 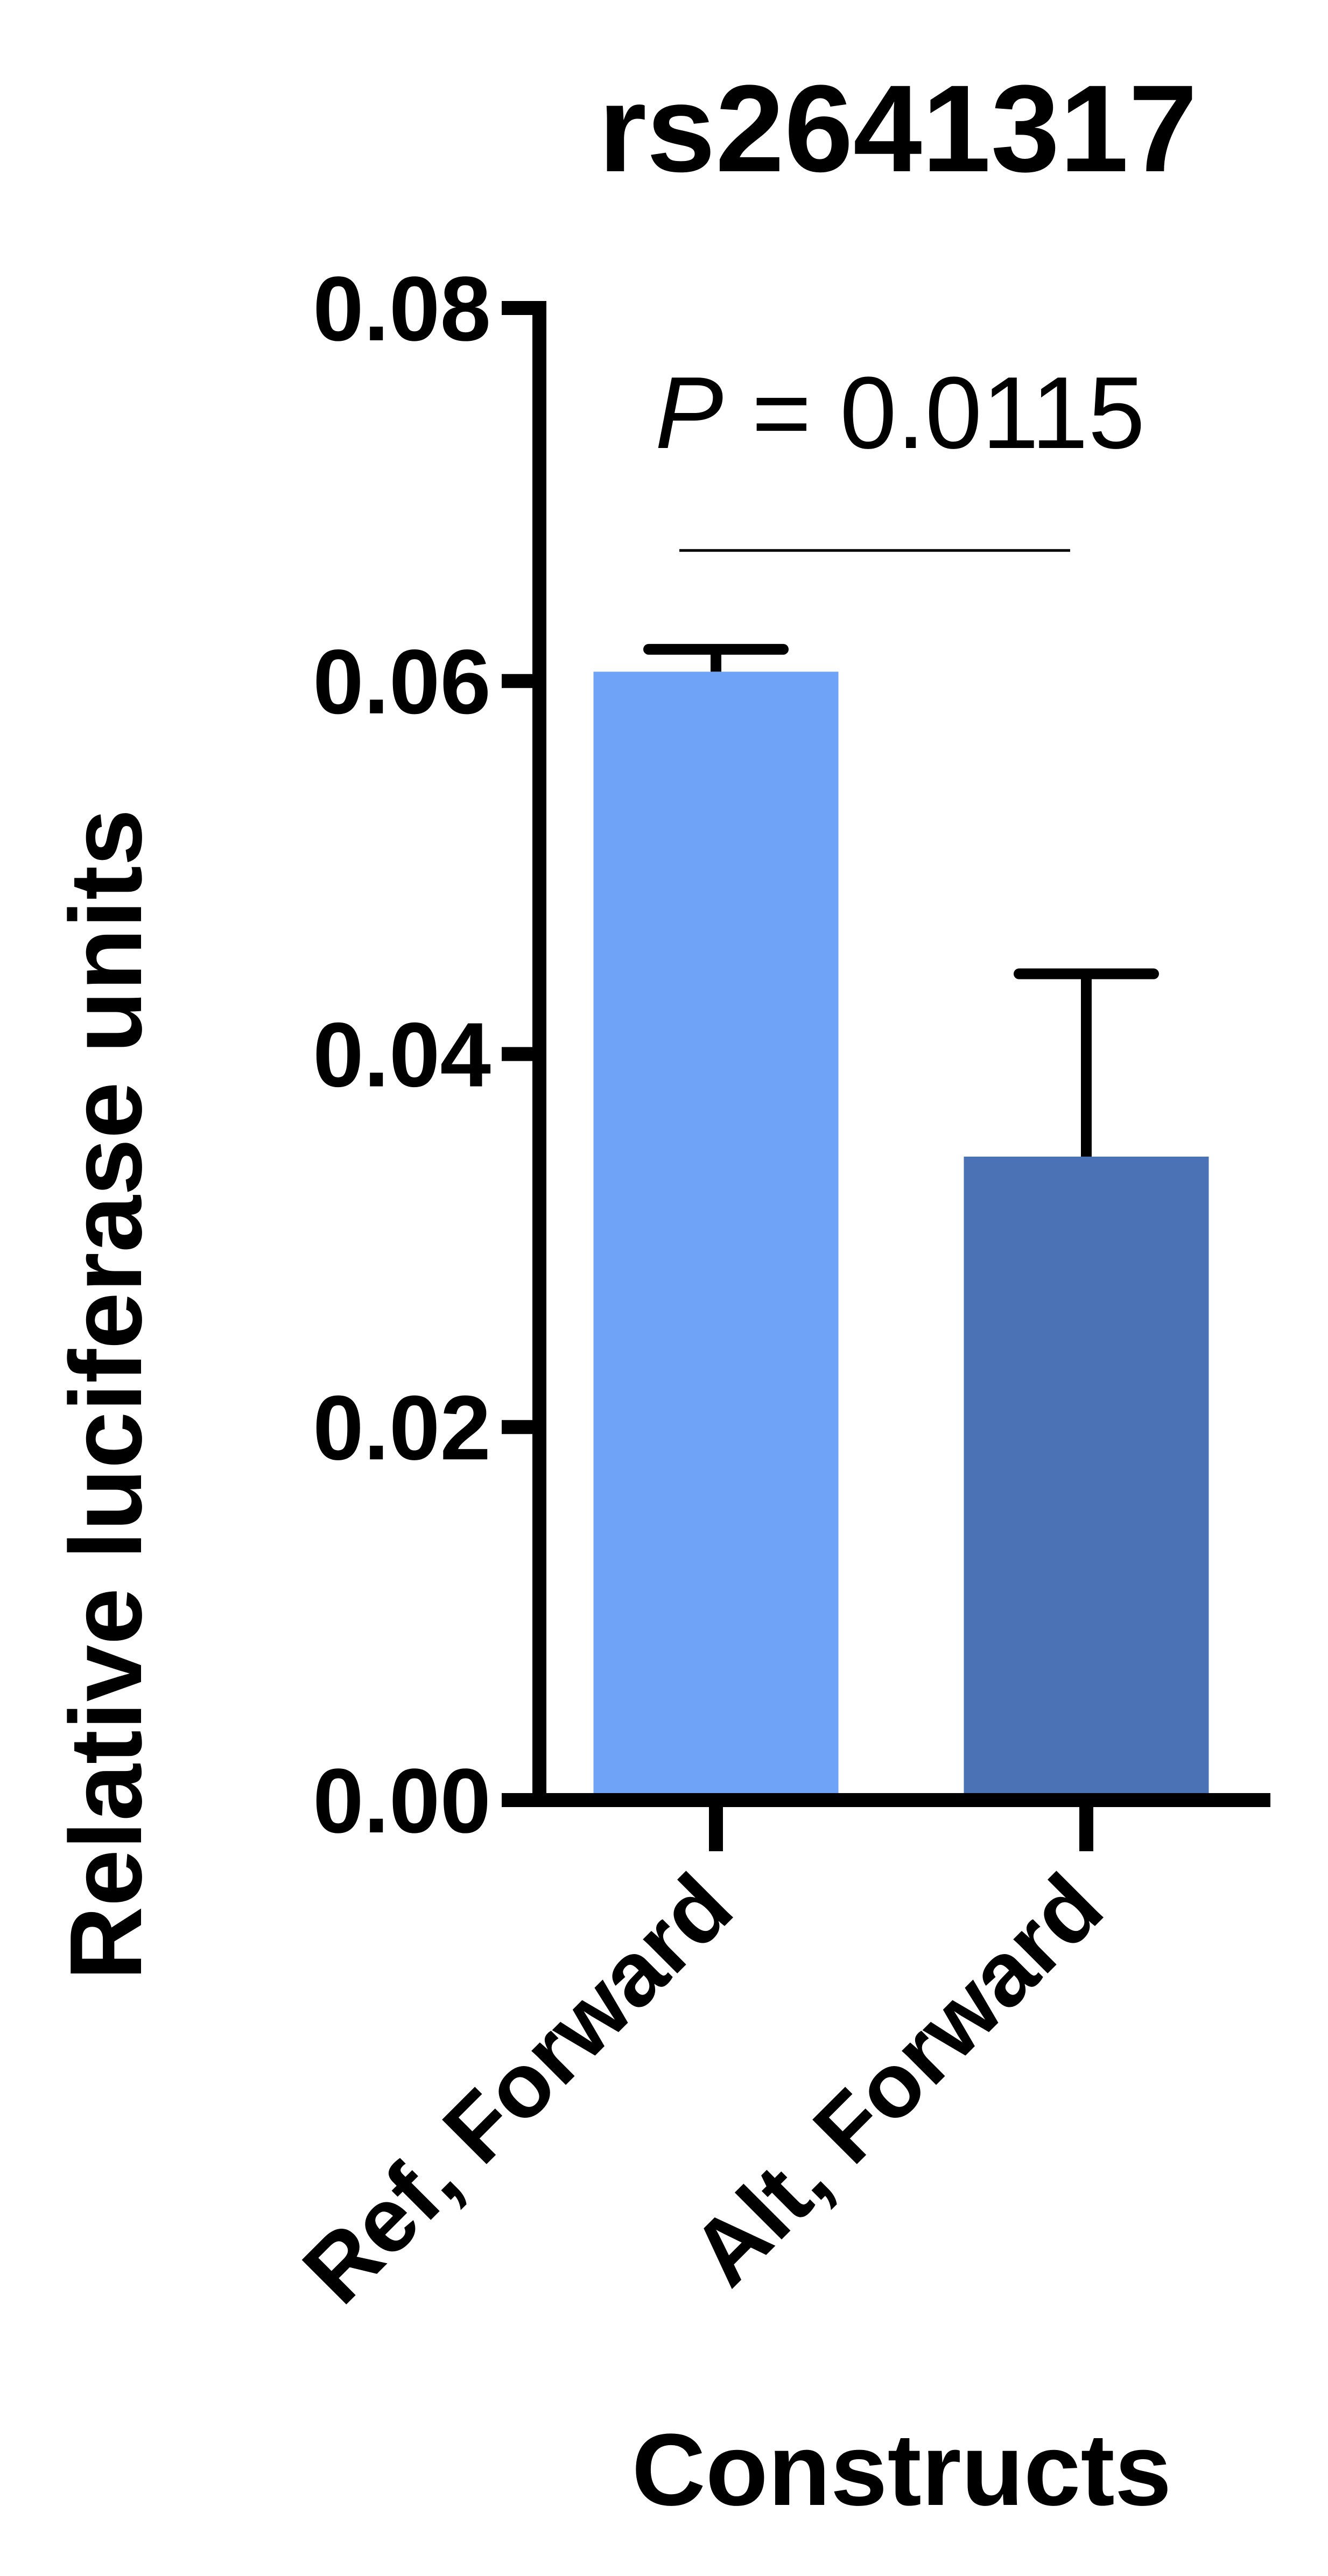 What do you see at coordinates (1086, 1478) in the screenshot?
I see `bar-alt-forward` at bounding box center [1086, 1478].